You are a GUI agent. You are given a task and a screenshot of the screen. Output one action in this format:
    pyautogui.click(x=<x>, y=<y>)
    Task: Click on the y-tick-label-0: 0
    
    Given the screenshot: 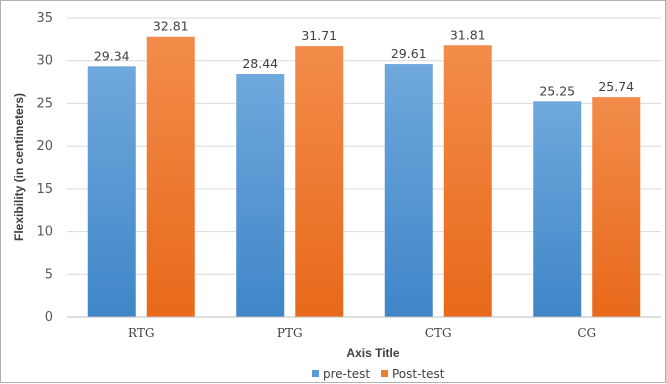 What is the action you would take?
    pyautogui.click(x=49, y=317)
    